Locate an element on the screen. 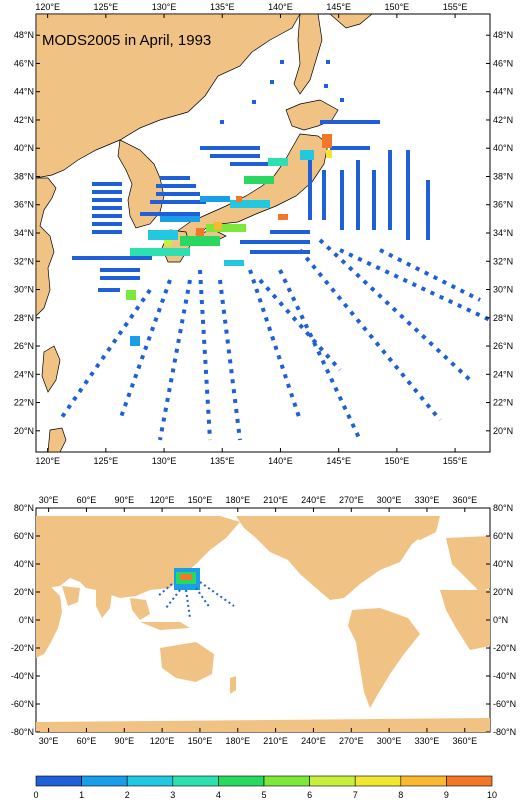 This screenshot has height=808, width=529. colorbar-label: 4 is located at coordinates (218, 795).